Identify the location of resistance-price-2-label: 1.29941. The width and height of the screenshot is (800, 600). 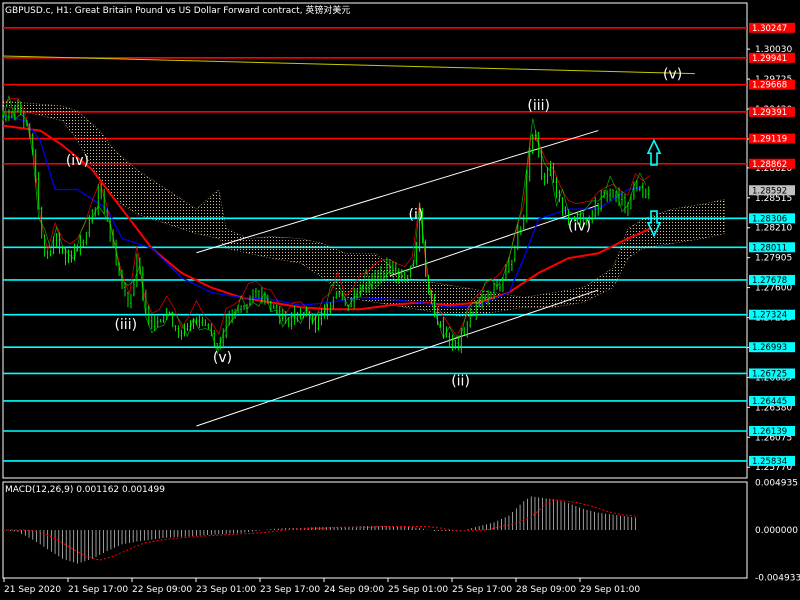
(769, 59).